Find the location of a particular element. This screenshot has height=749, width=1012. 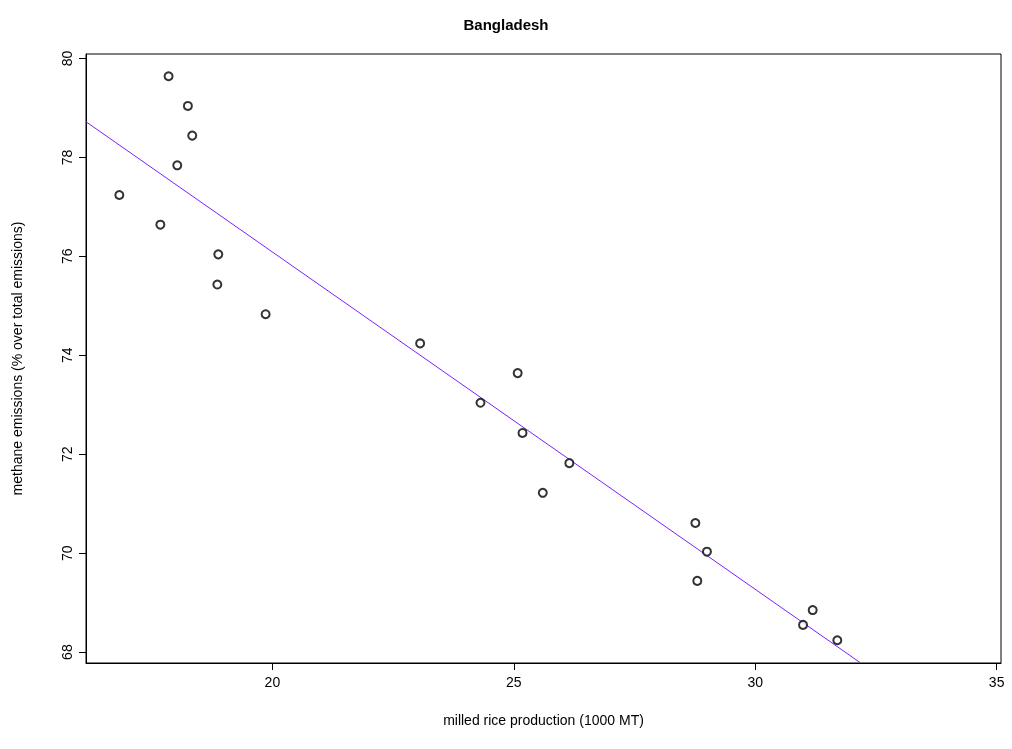

y-tick-label: 76 is located at coordinates (67, 256).